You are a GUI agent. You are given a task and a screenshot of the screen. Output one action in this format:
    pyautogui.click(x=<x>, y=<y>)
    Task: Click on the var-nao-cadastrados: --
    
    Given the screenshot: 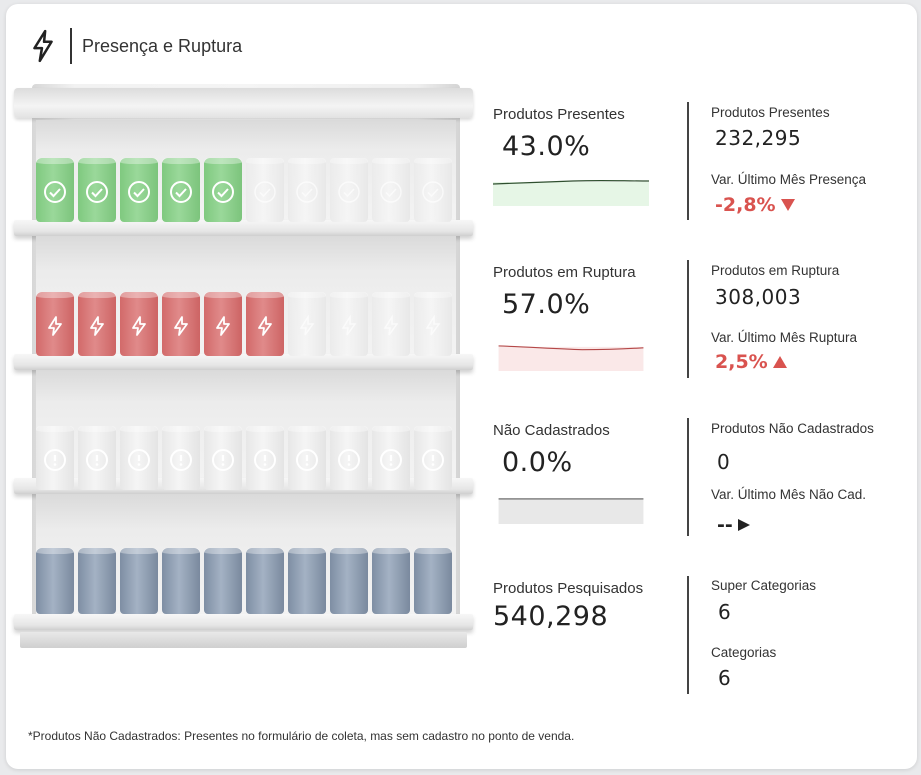 What is the action you would take?
    pyautogui.click(x=734, y=525)
    